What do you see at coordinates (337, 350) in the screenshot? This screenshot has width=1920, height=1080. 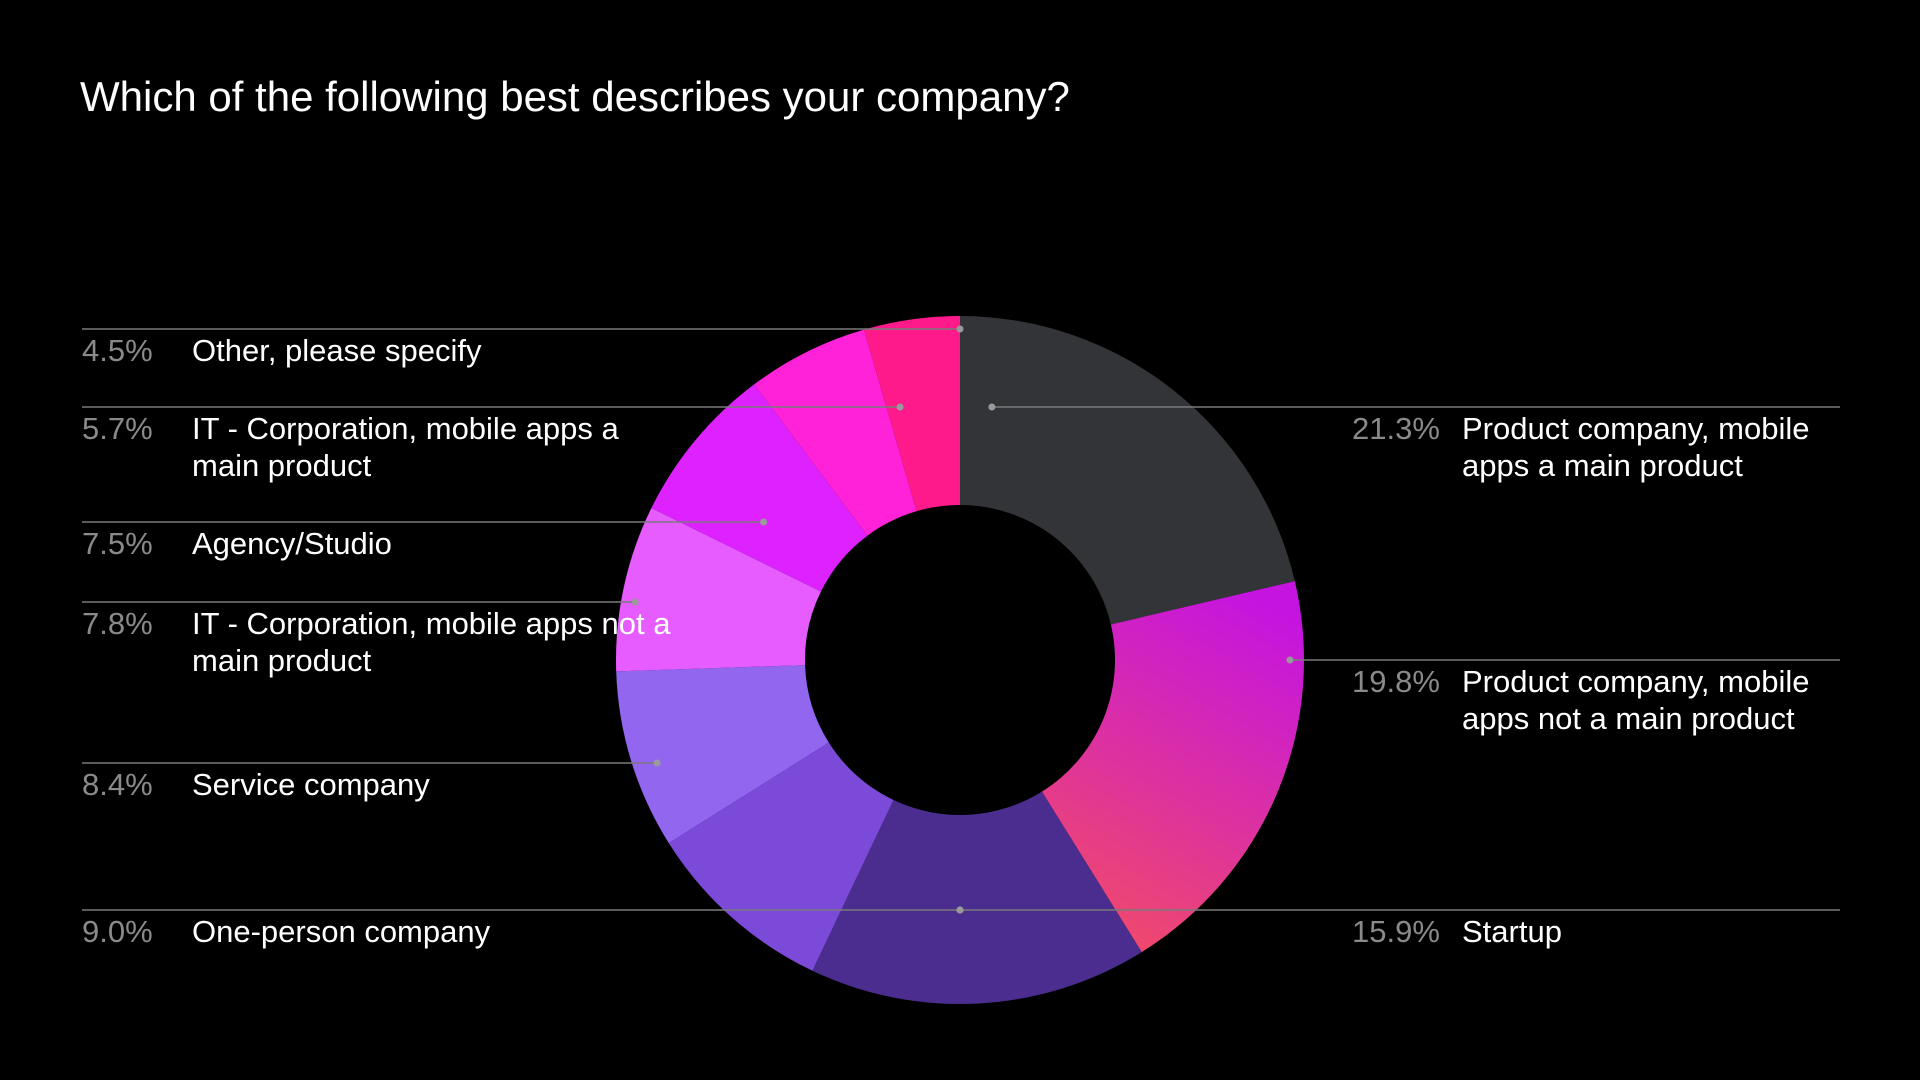 I see `slice-category-label: Other, please specify` at bounding box center [337, 350].